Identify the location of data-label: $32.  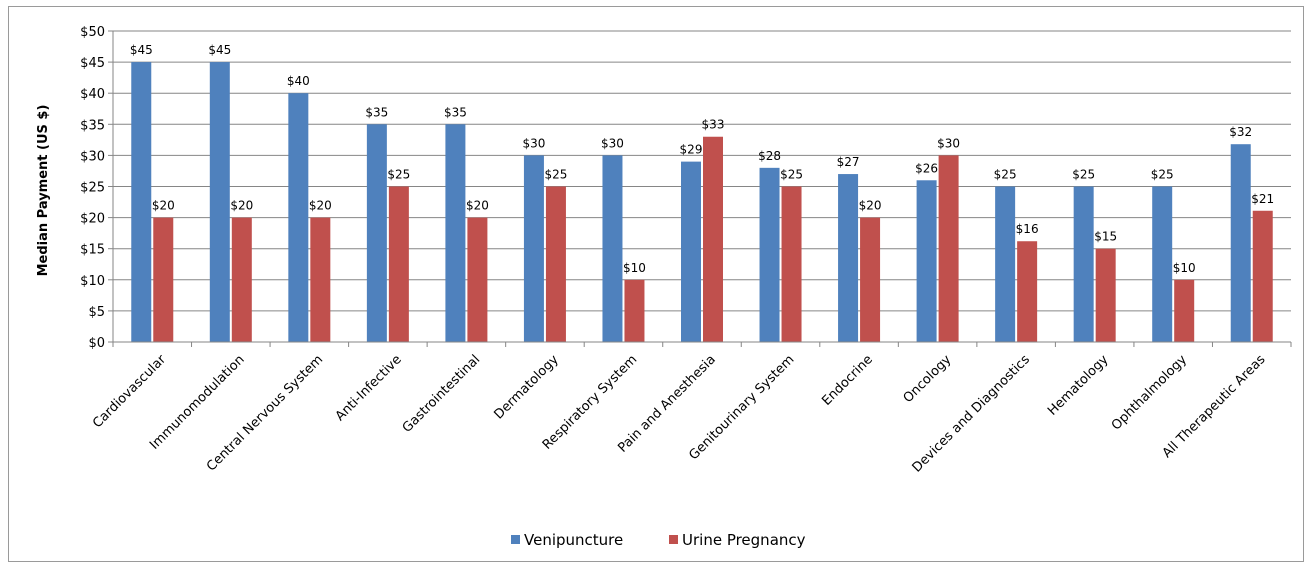
(1240, 132).